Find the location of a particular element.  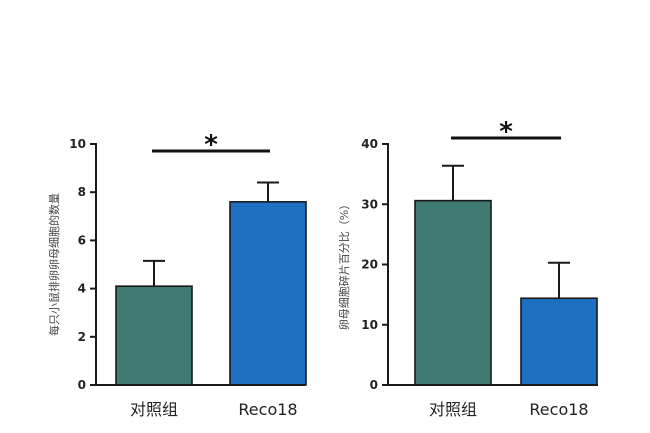

y-tick-label: 30 is located at coordinates (369, 204).